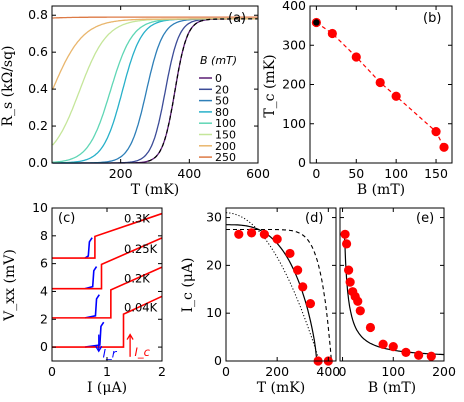 The height and width of the screenshot is (402, 464). What do you see at coordinates (281, 388) in the screenshot?
I see `panel-d-xlabel: T (mK)` at bounding box center [281, 388].